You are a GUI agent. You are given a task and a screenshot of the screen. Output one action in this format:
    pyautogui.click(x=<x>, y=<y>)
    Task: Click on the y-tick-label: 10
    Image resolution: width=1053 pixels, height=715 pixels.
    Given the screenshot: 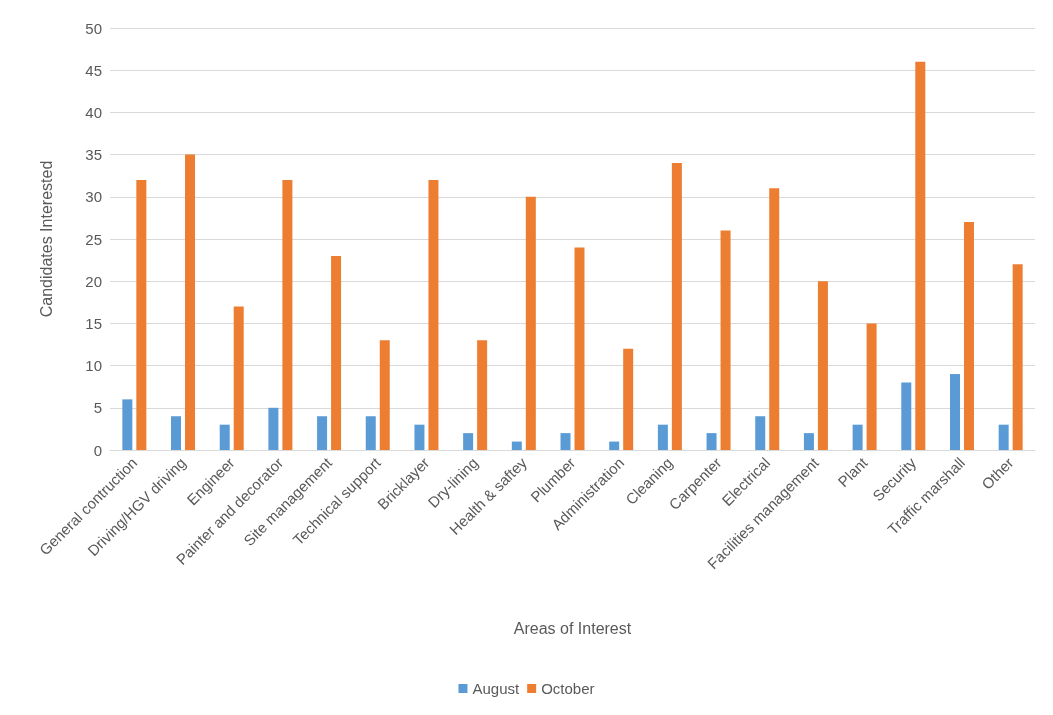 What is the action you would take?
    pyautogui.click(x=93, y=366)
    